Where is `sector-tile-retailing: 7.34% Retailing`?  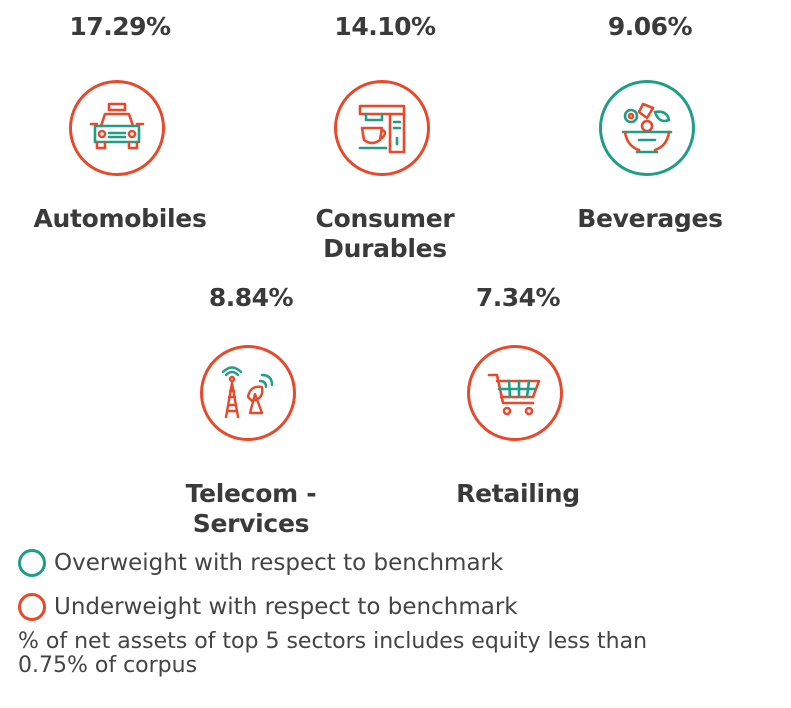 sector-tile-retailing: 7.34% Retailing is located at coordinates (518, 395).